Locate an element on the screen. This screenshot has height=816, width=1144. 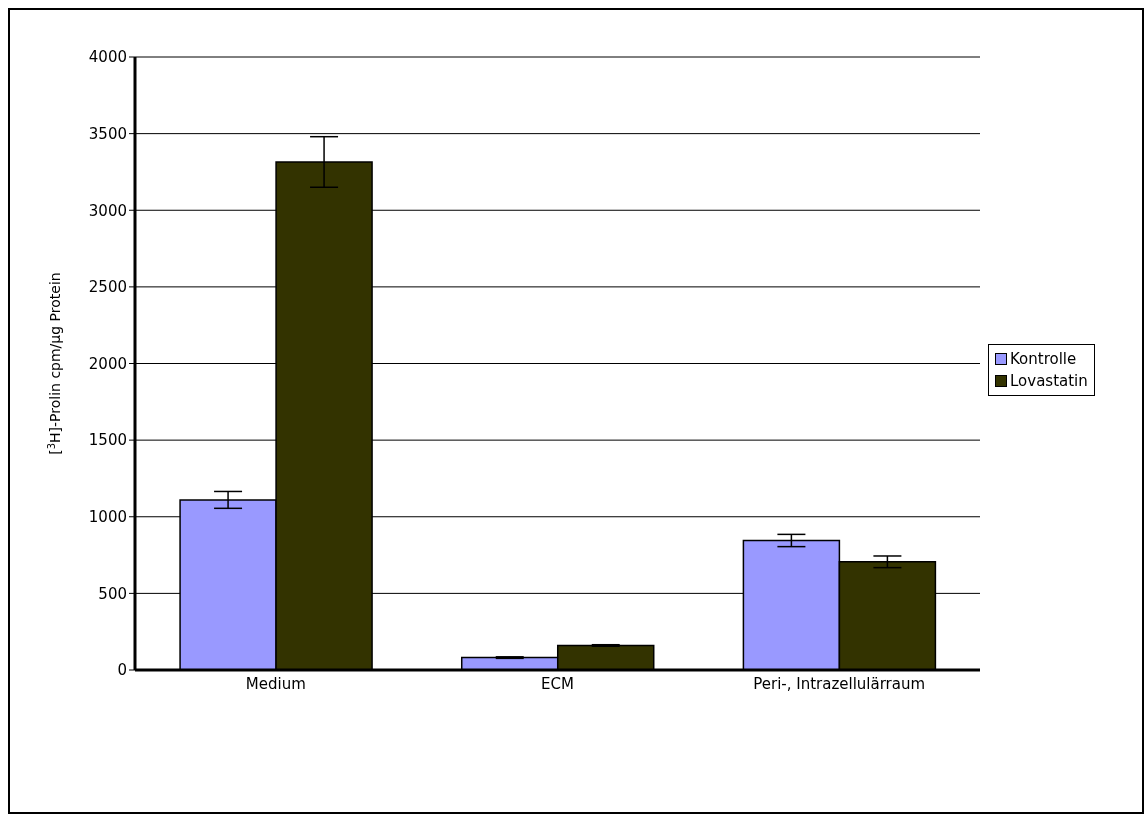
y-tick-label: 500 is located at coordinates (112, 593).